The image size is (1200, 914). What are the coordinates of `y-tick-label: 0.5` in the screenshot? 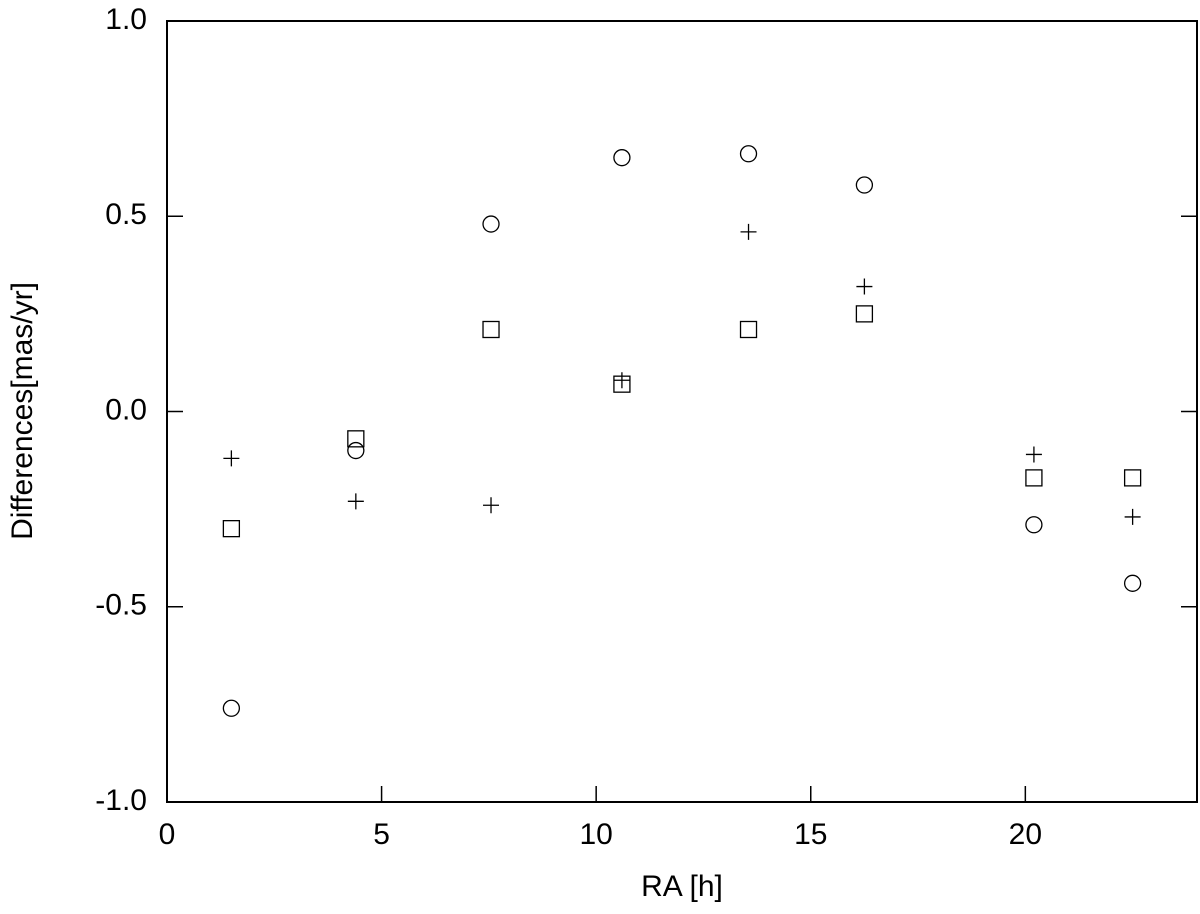 It's located at (126, 214).